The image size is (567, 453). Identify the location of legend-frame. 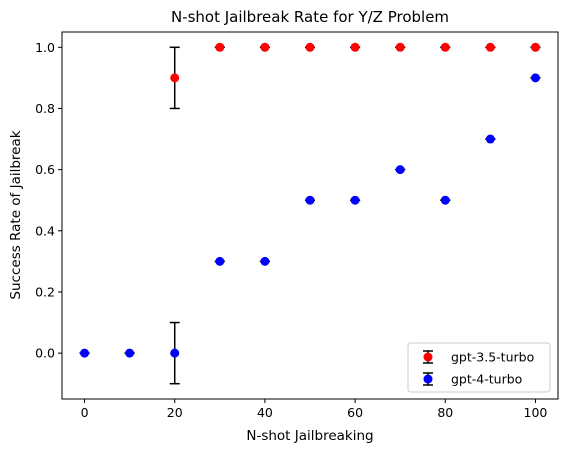
(479, 367).